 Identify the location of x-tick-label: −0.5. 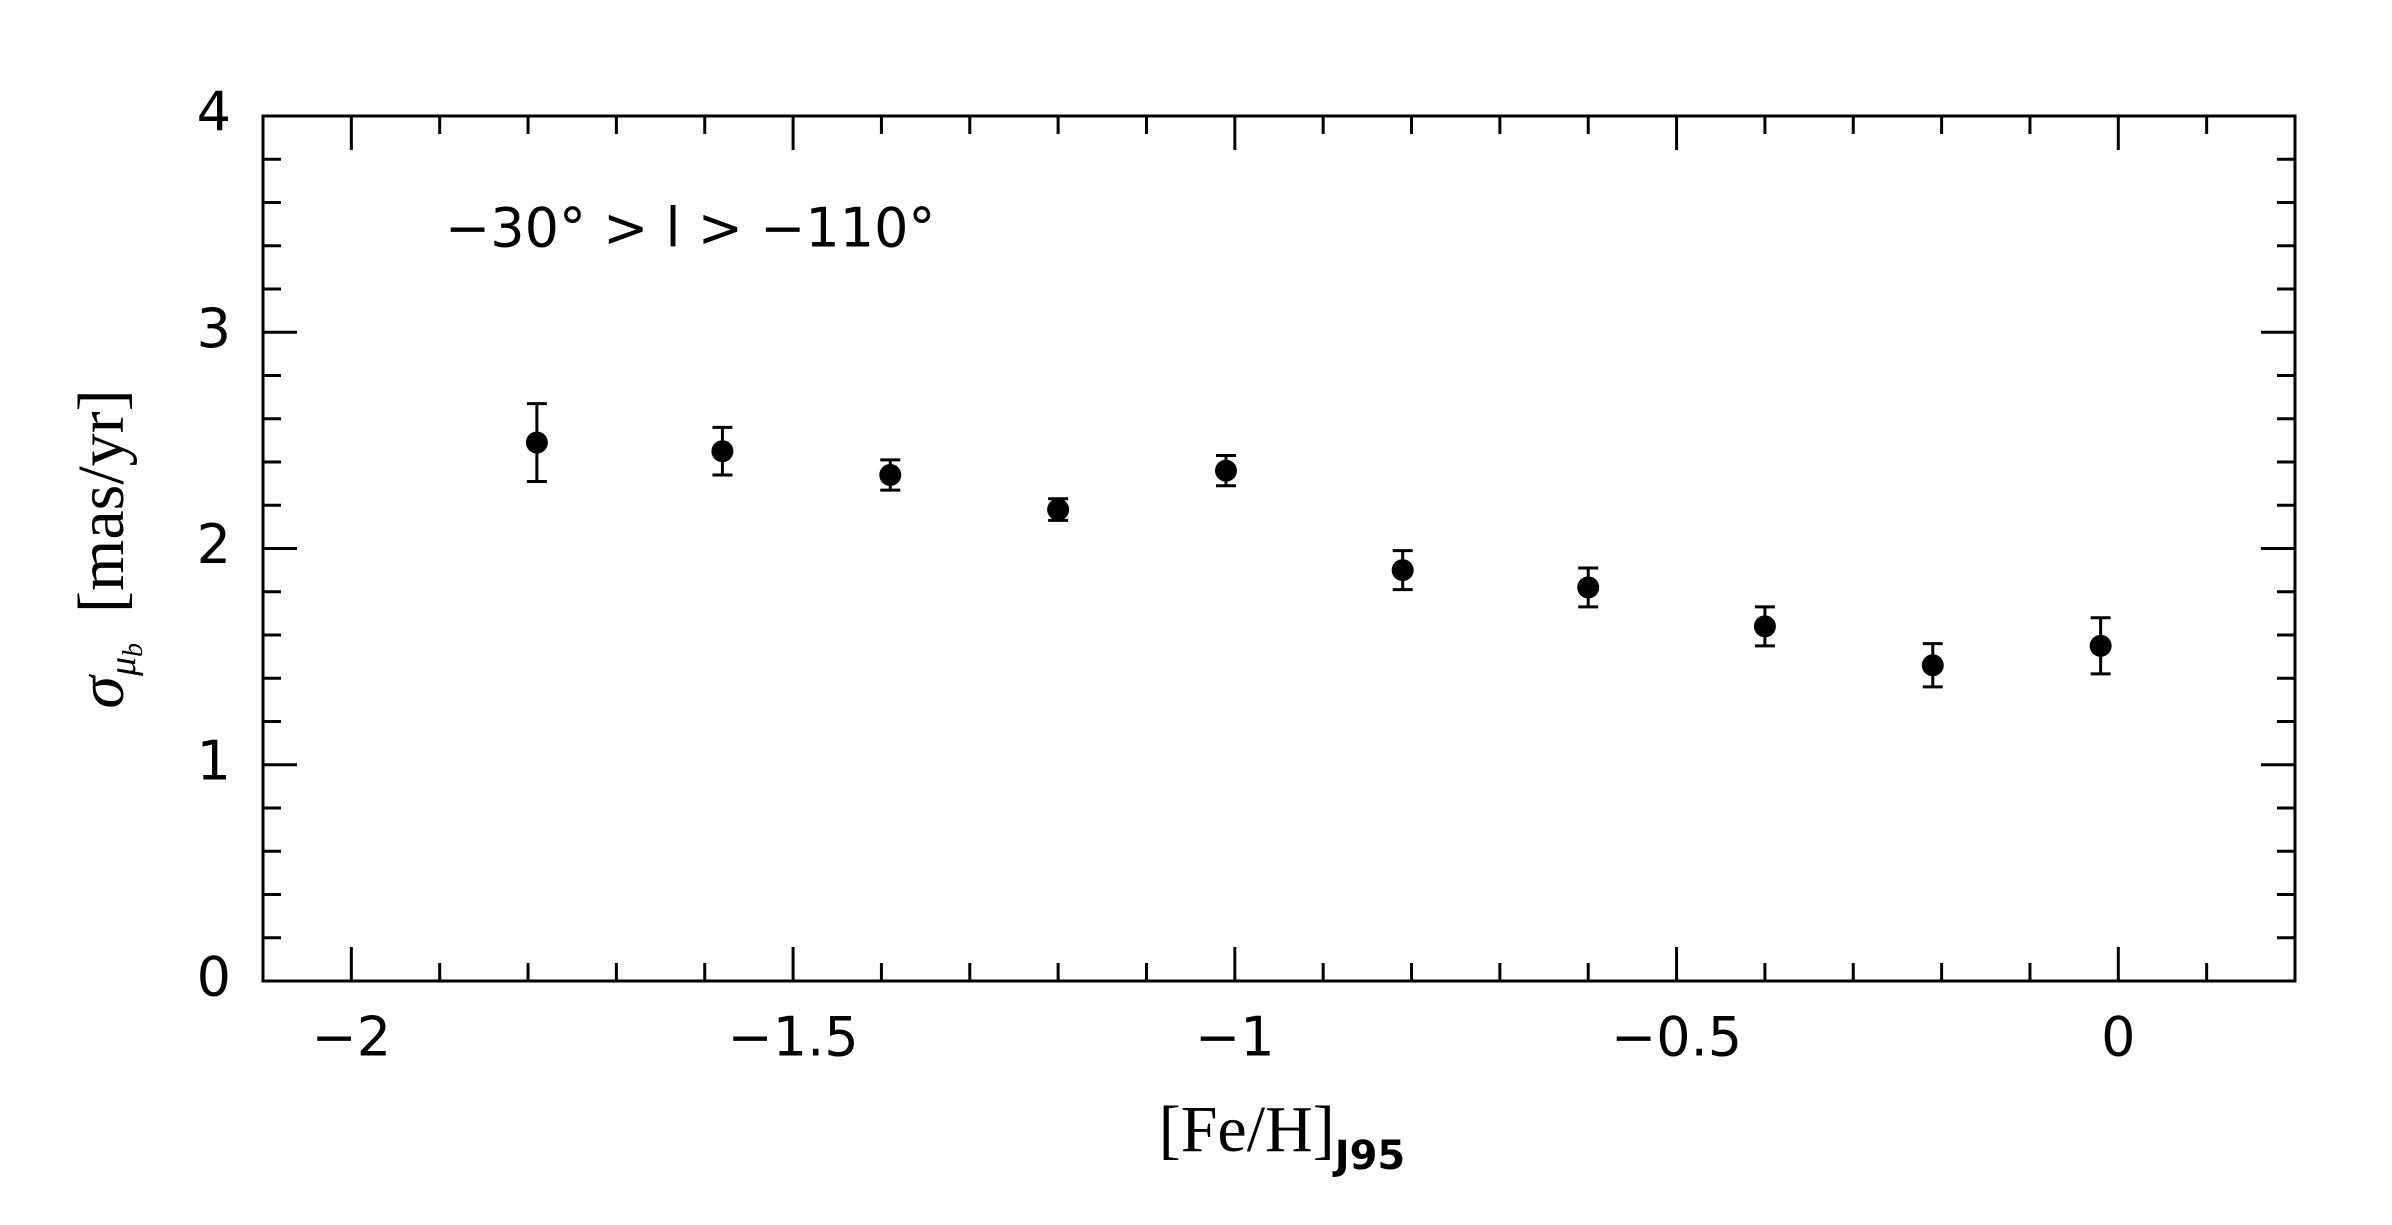
(1676, 1037).